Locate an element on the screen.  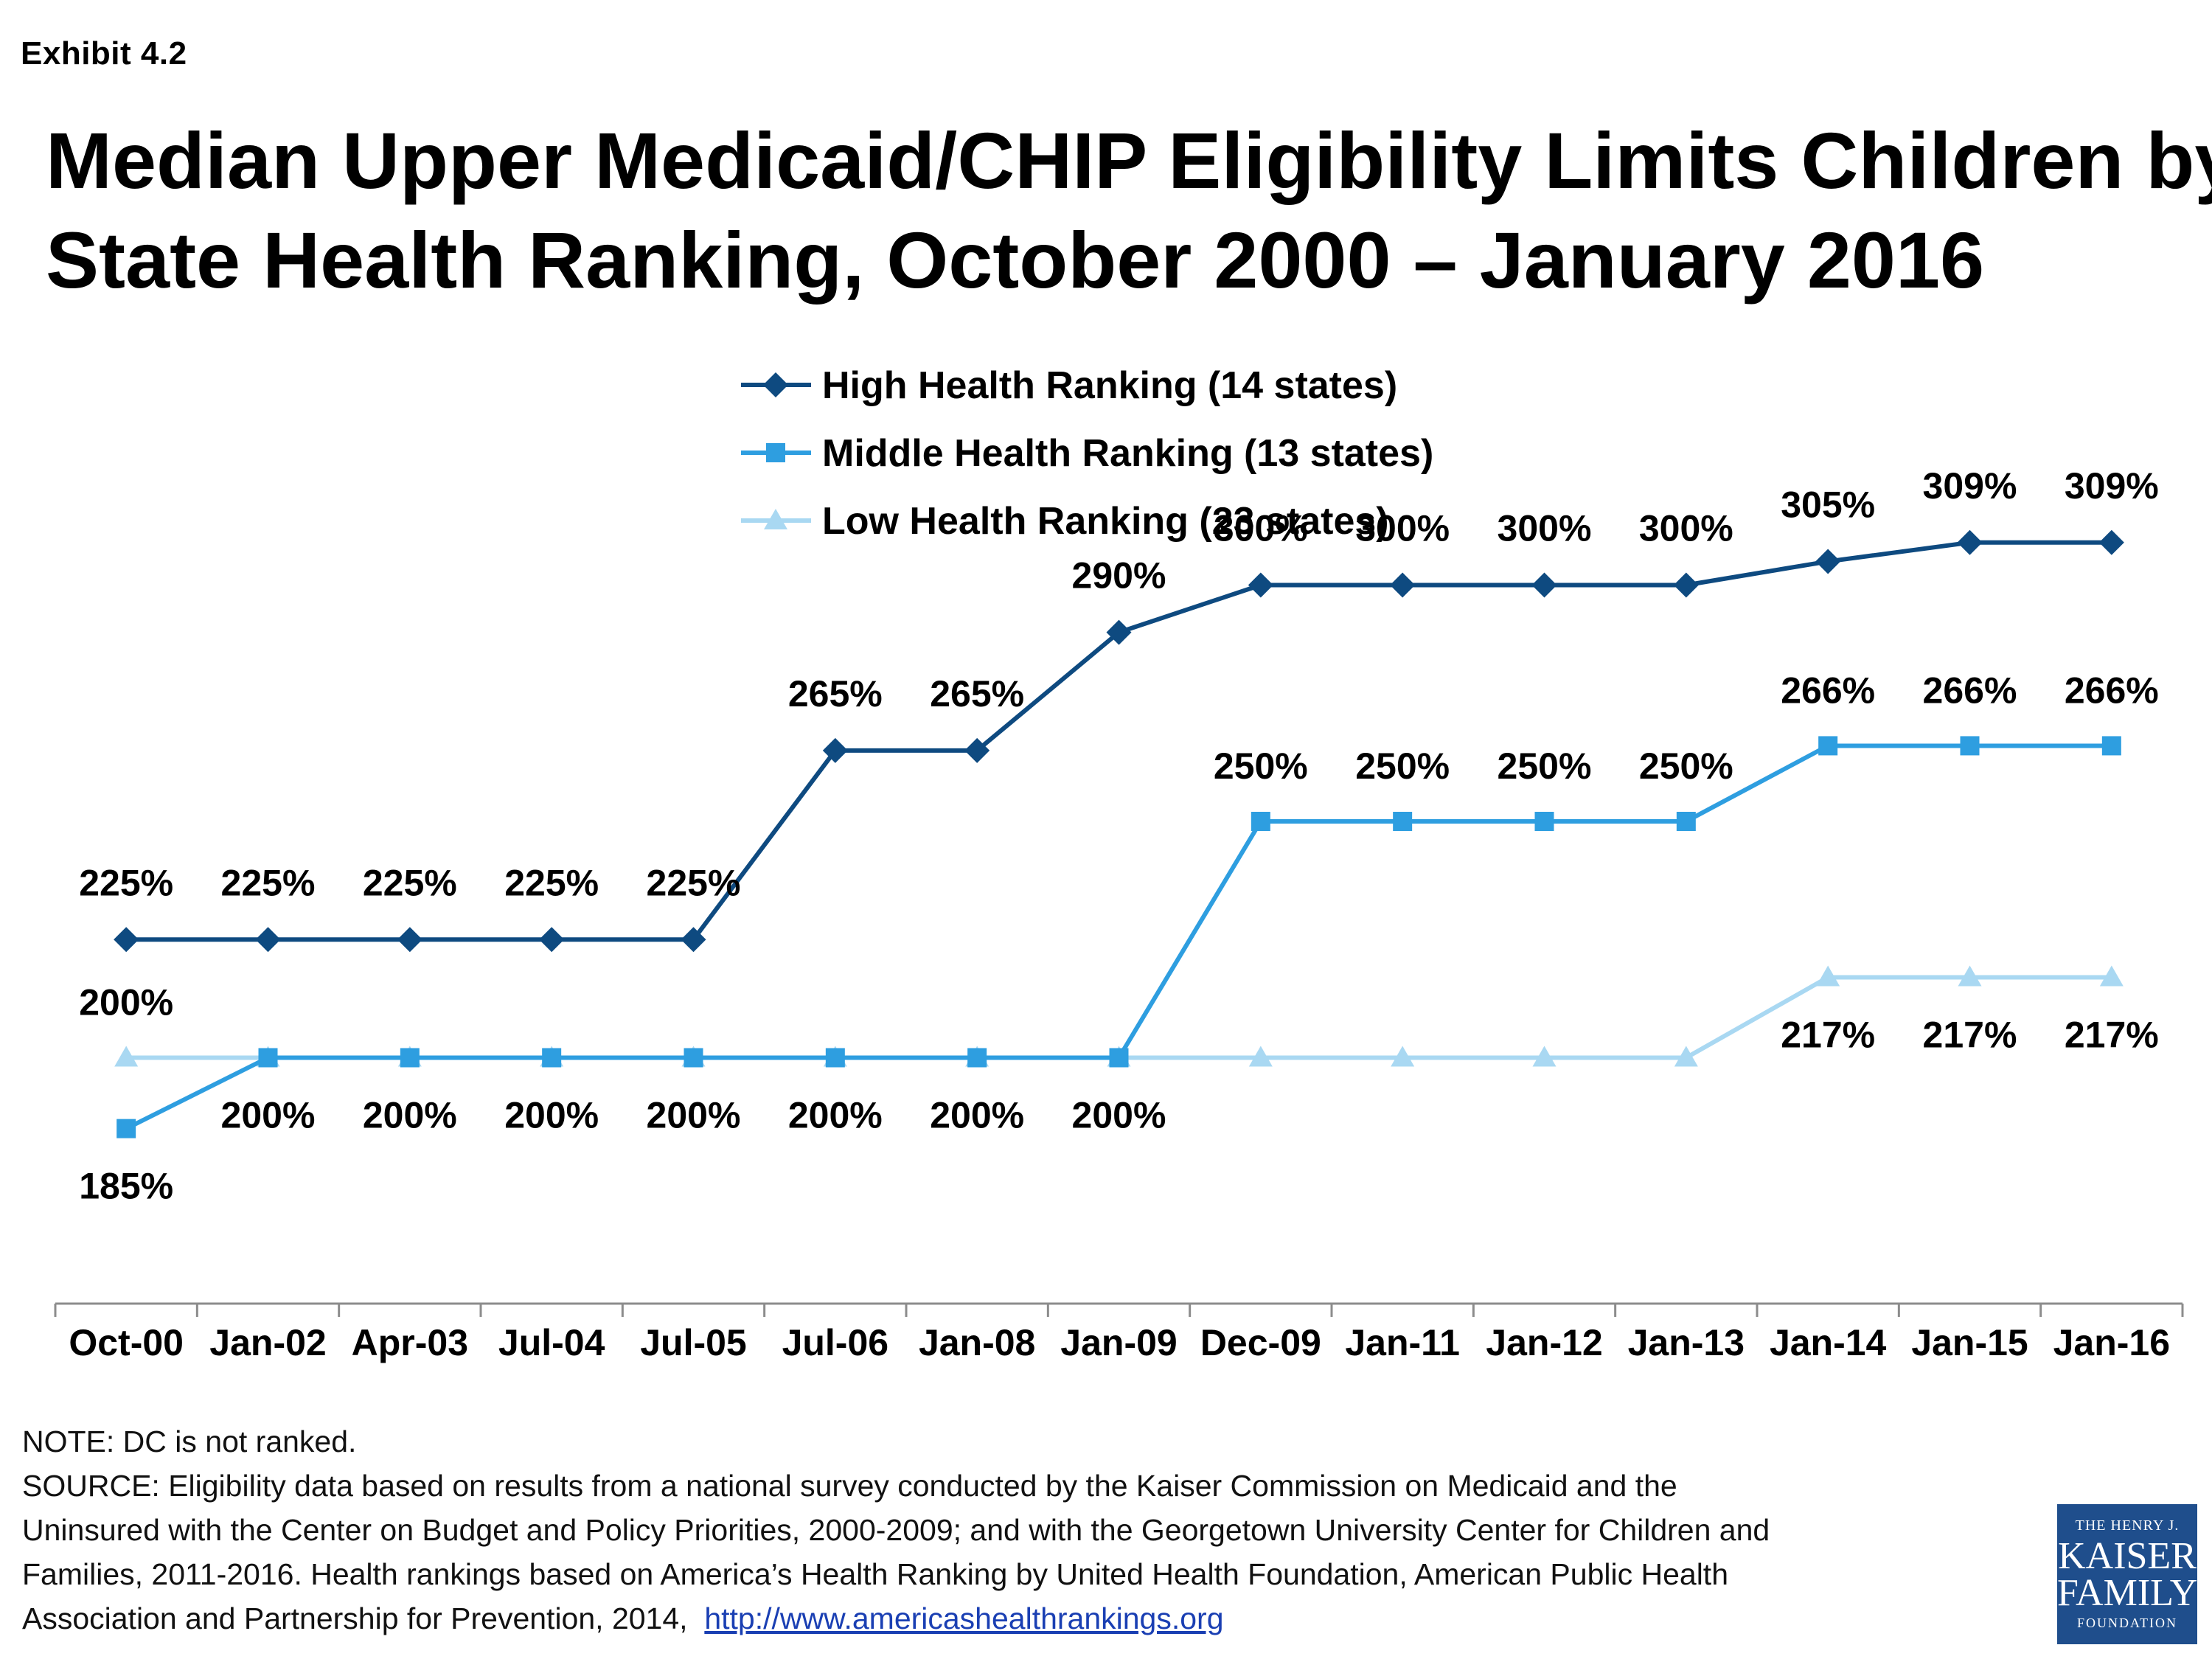
legend-label: Low Health Ranking (23 states) is located at coordinates (1105, 521).